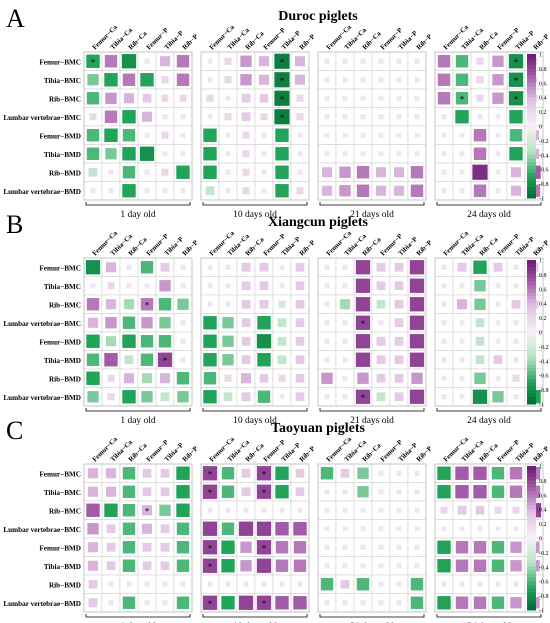 The width and height of the screenshot is (550, 623). What do you see at coordinates (541, 200) in the screenshot?
I see `legend-tick-label: -1` at bounding box center [541, 200].